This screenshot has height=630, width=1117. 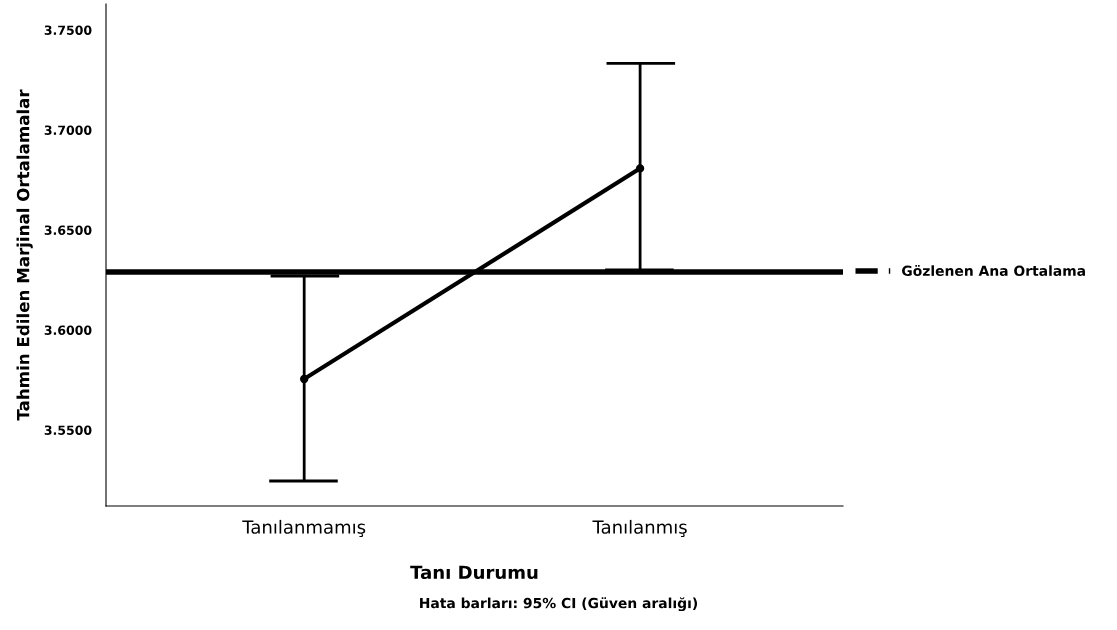 What do you see at coordinates (304, 528) in the screenshot?
I see `x-tick-label: Tanılanmamış` at bounding box center [304, 528].